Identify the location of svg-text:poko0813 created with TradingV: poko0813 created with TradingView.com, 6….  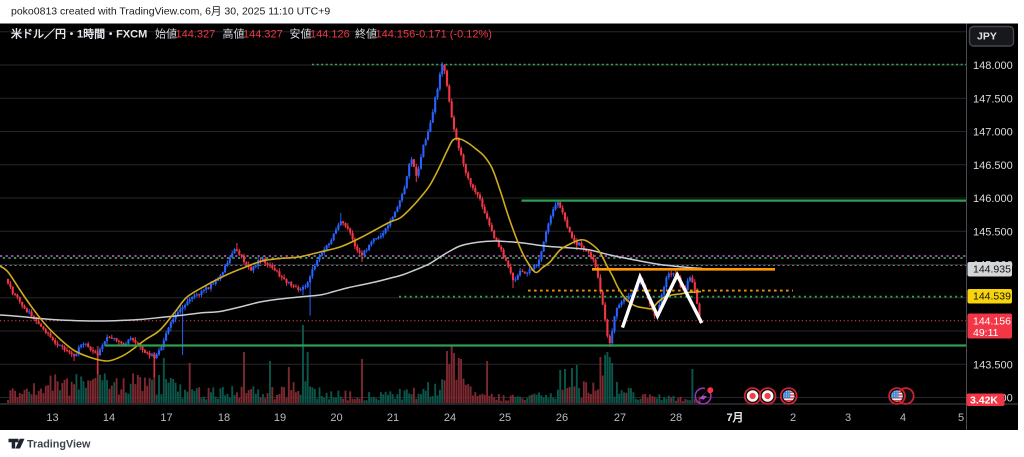
(170, 12).